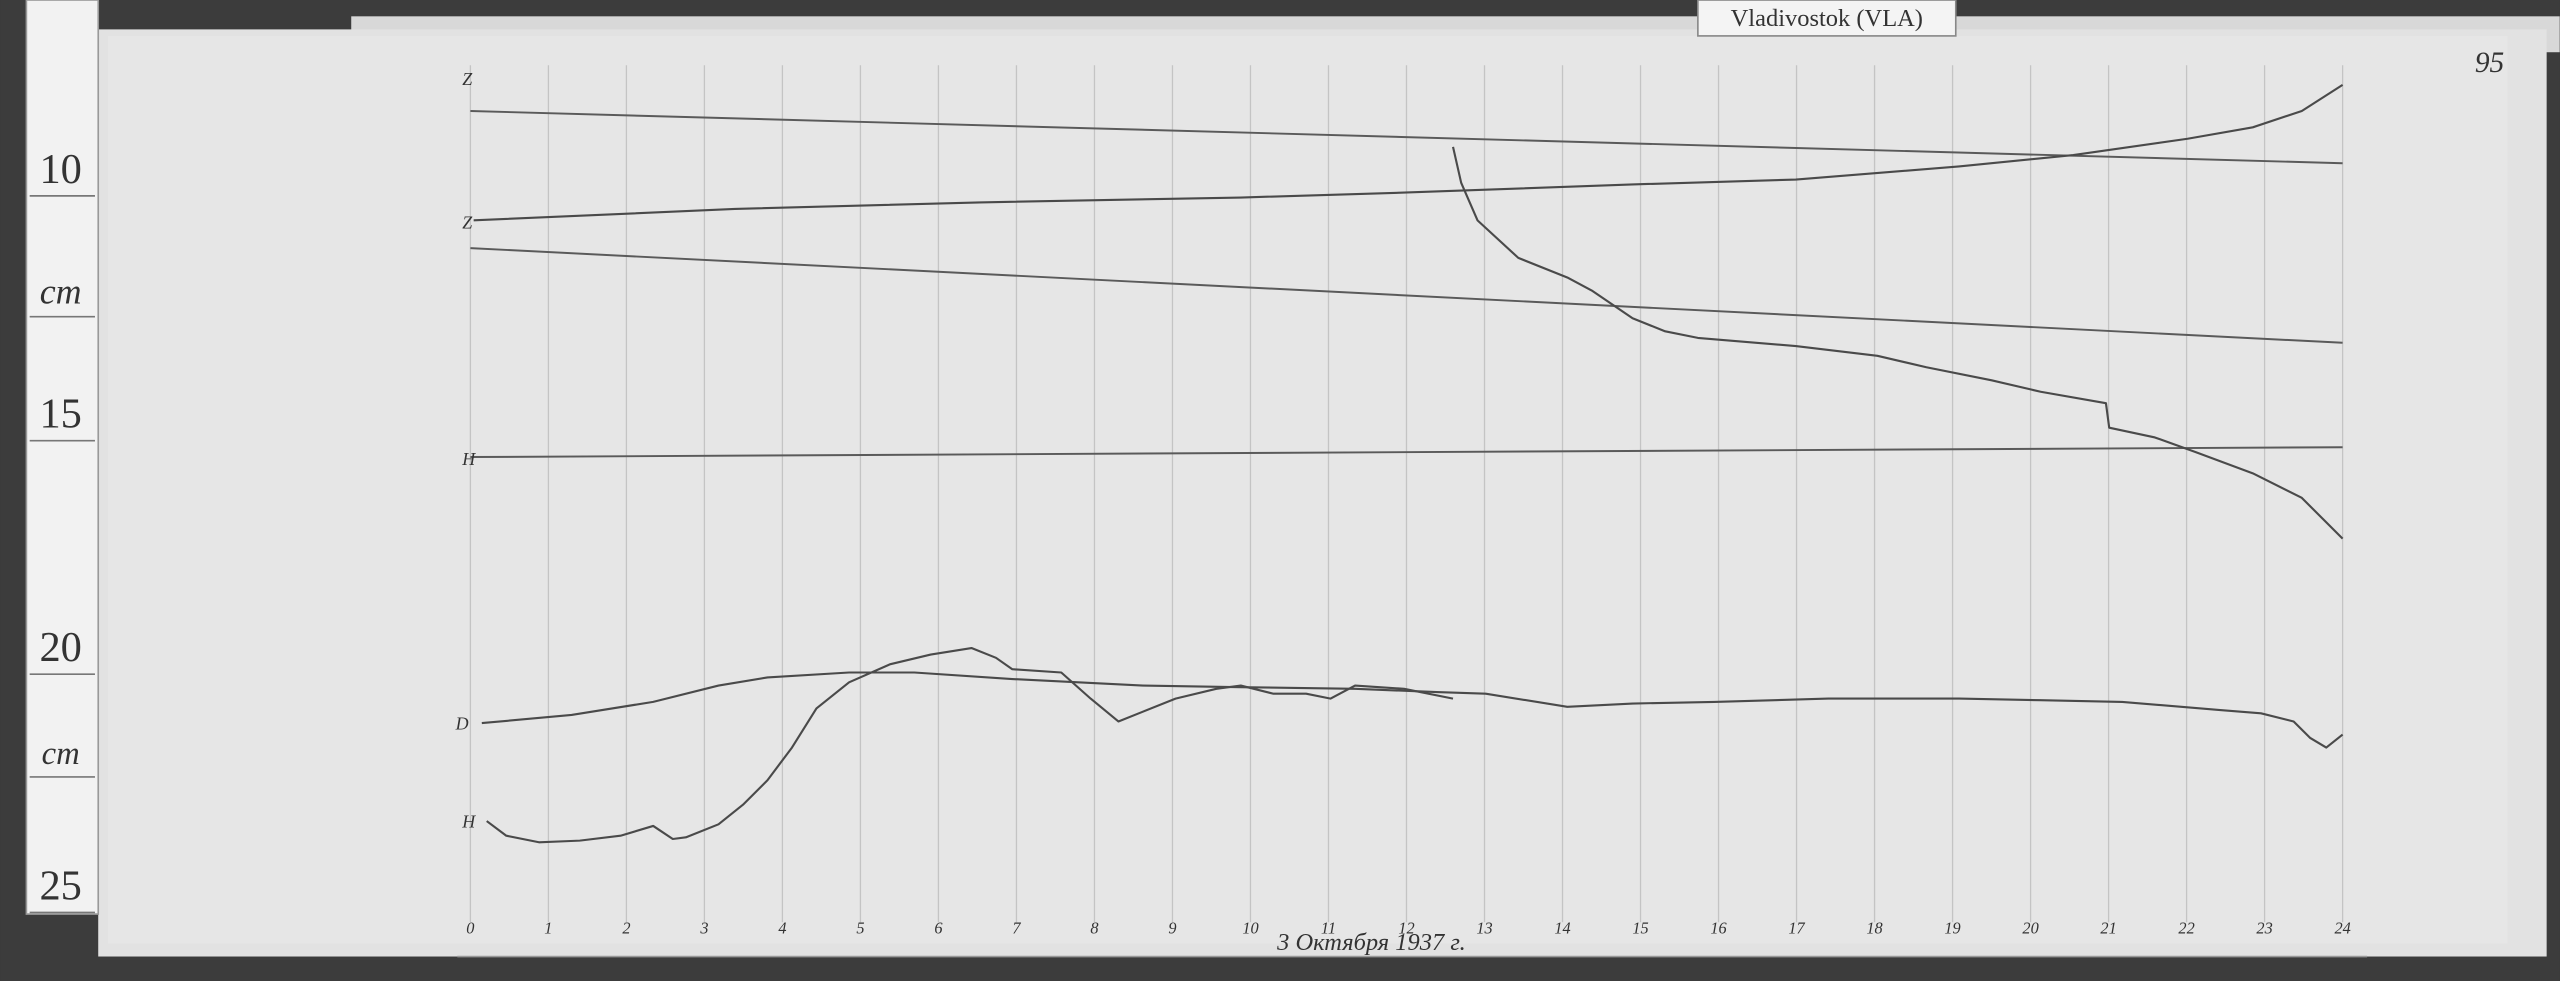 This screenshot has height=981, width=2560. Describe the element at coordinates (2264, 928) in the screenshot. I see `hour-label: 23` at that location.